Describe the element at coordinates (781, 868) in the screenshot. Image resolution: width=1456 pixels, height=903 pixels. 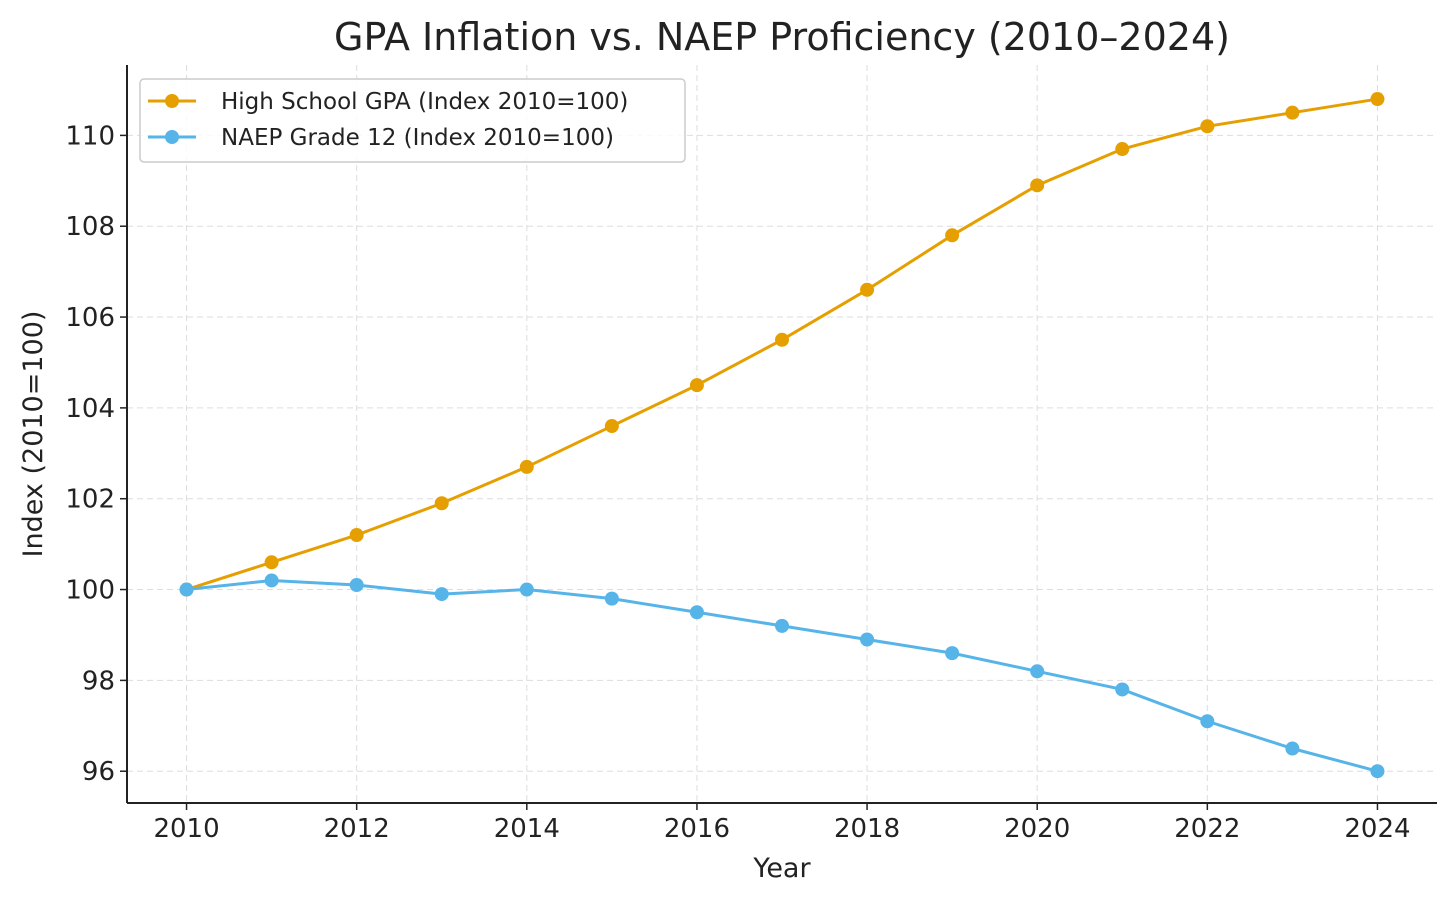
I see `x-axis-label: Year` at that location.